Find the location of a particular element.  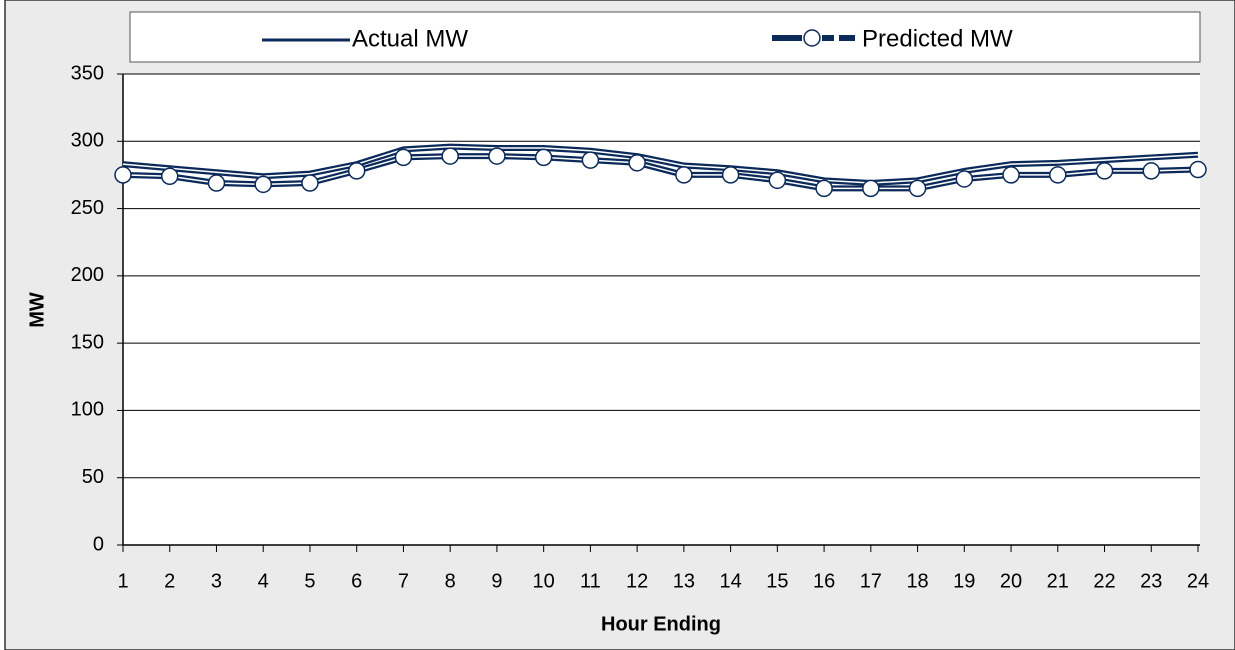

x-axis-label: Hour Ending is located at coordinates (661, 624).